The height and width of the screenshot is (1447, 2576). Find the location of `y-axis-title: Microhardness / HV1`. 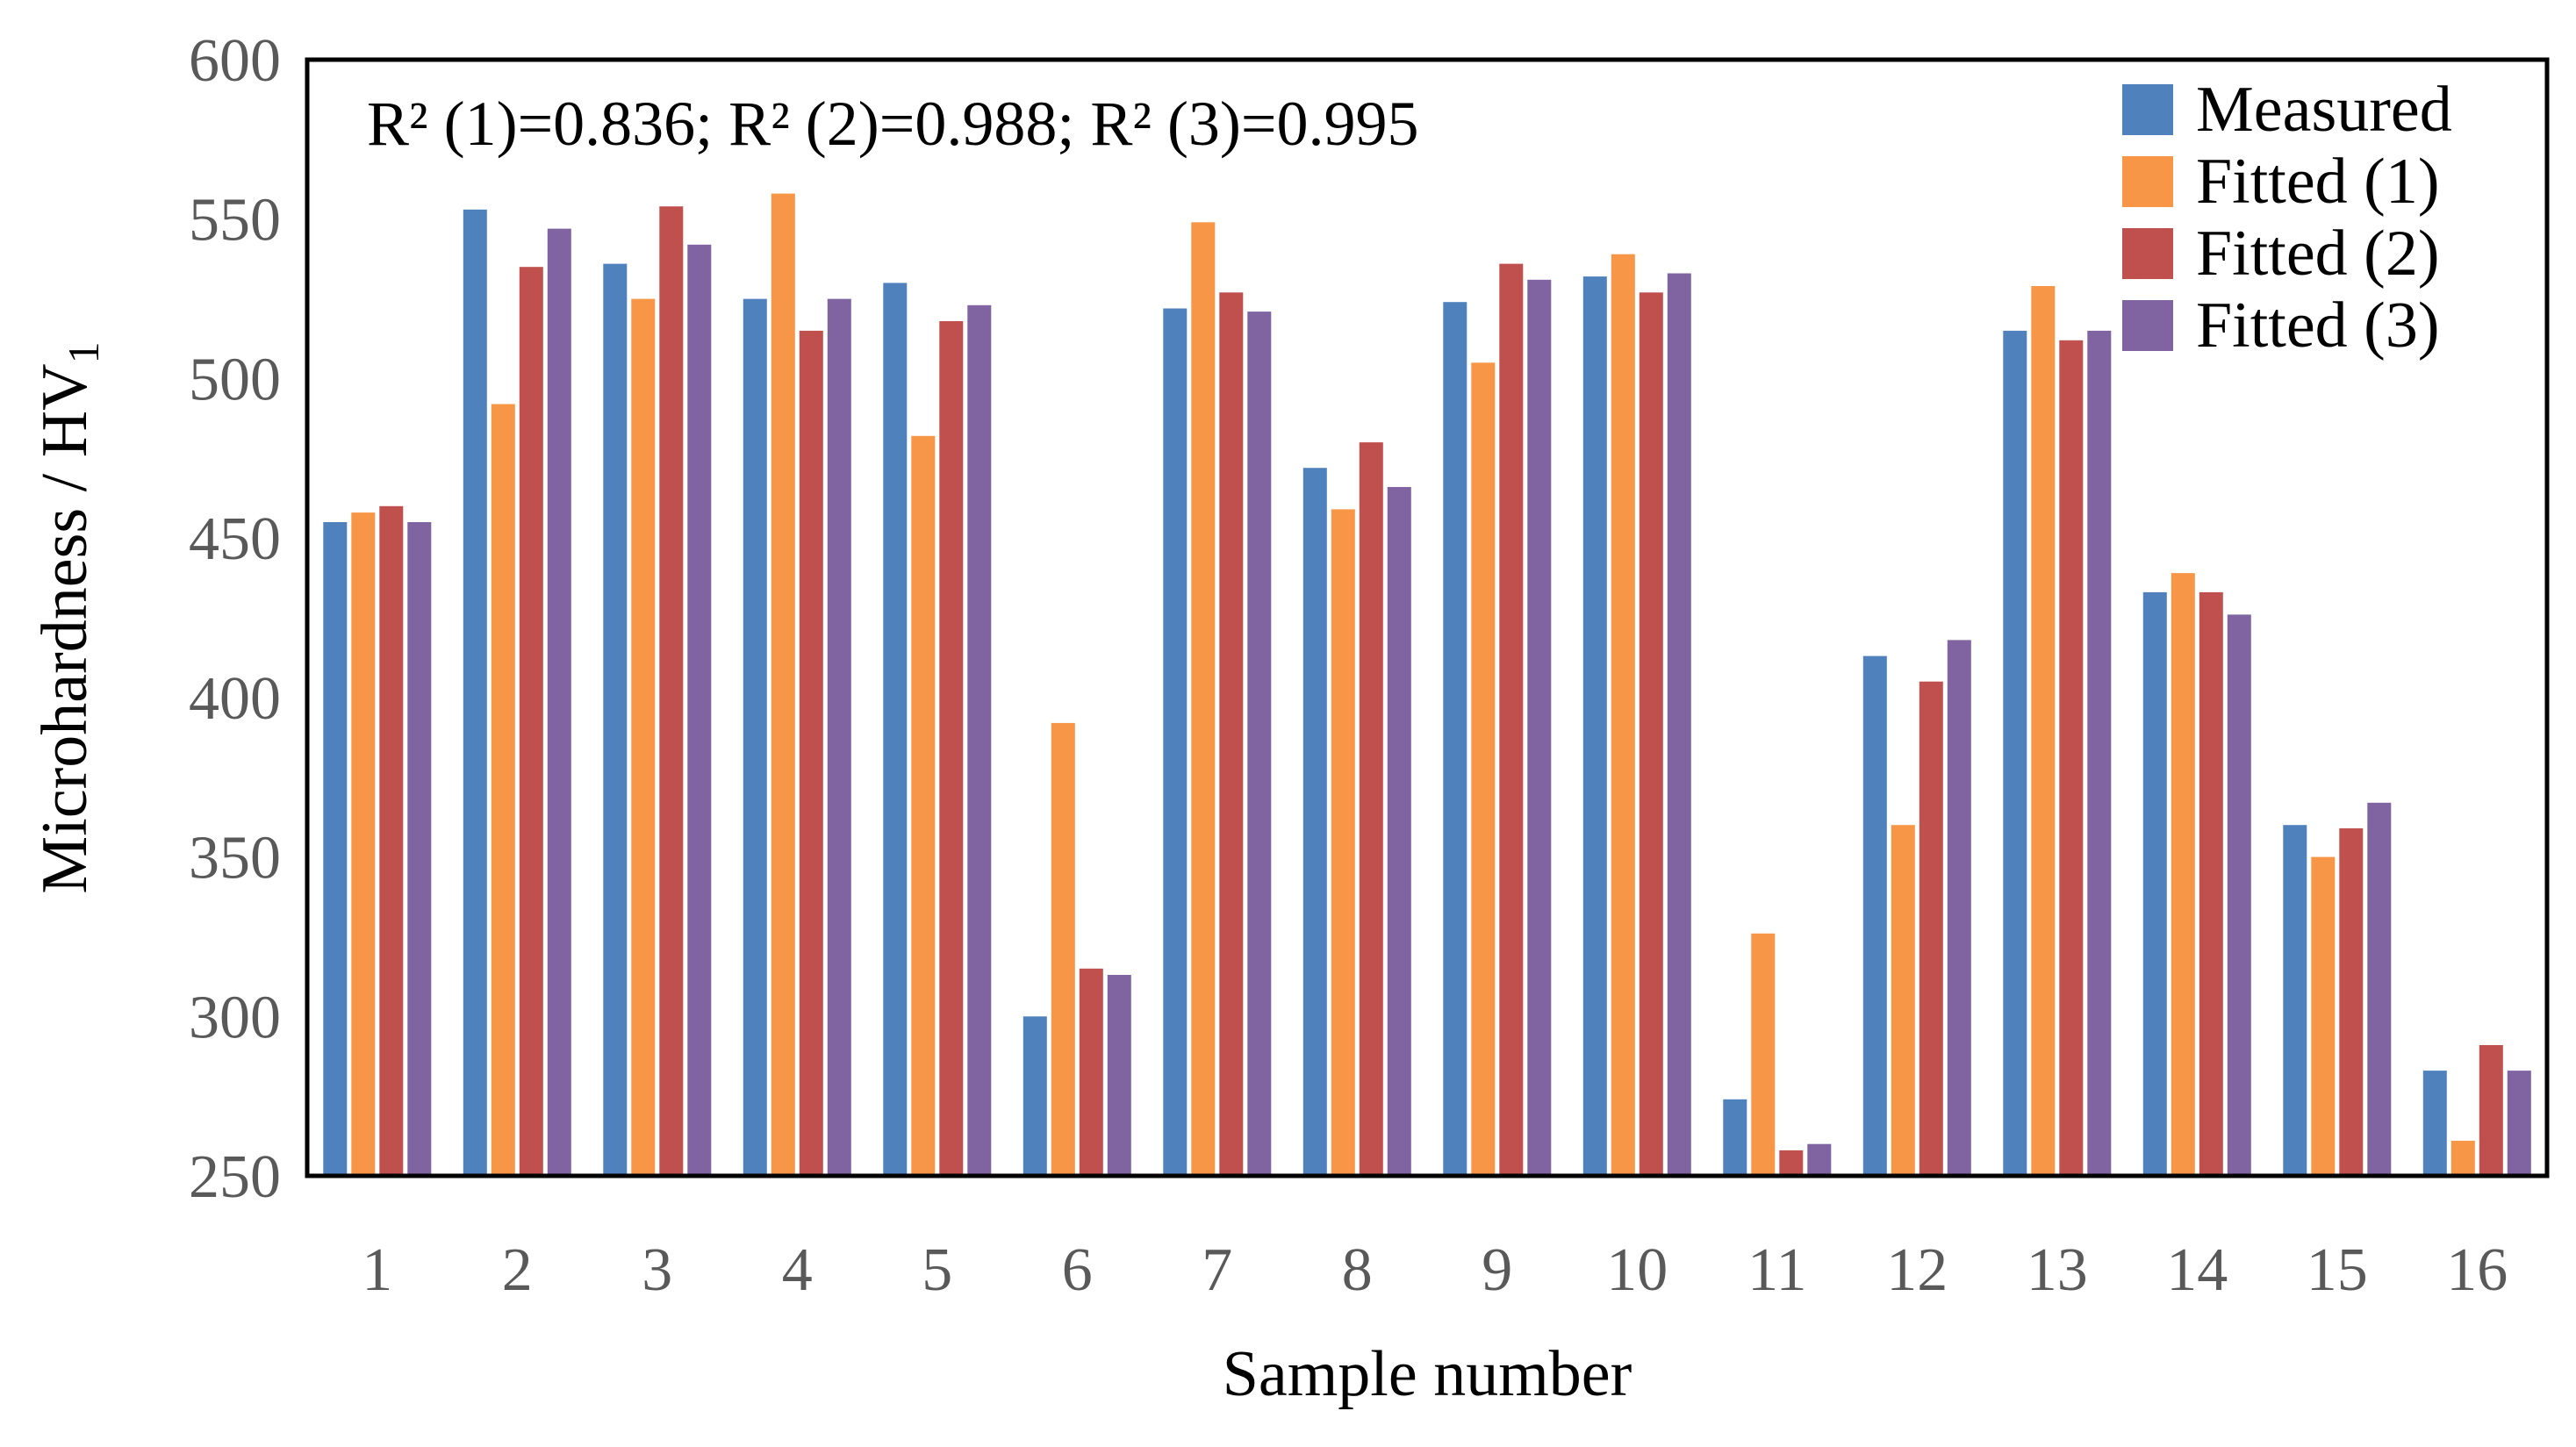

y-axis-title: Microhardness / HV1 is located at coordinates (69, 617).